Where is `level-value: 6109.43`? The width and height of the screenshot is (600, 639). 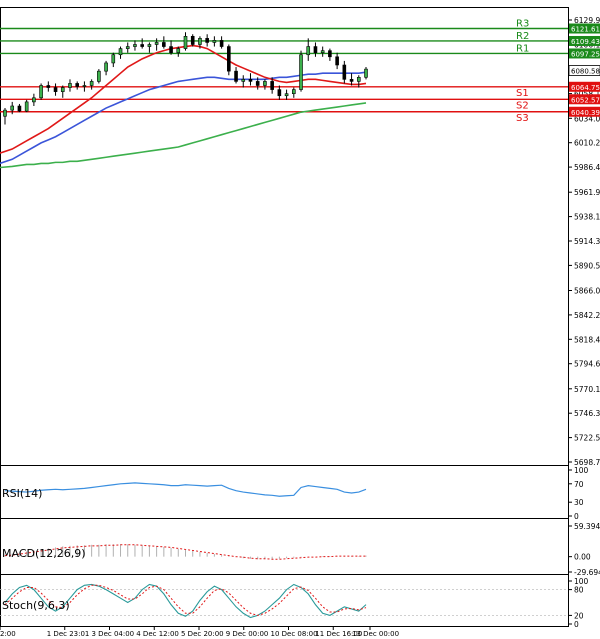 level-value: 6109.43 is located at coordinates (585, 42).